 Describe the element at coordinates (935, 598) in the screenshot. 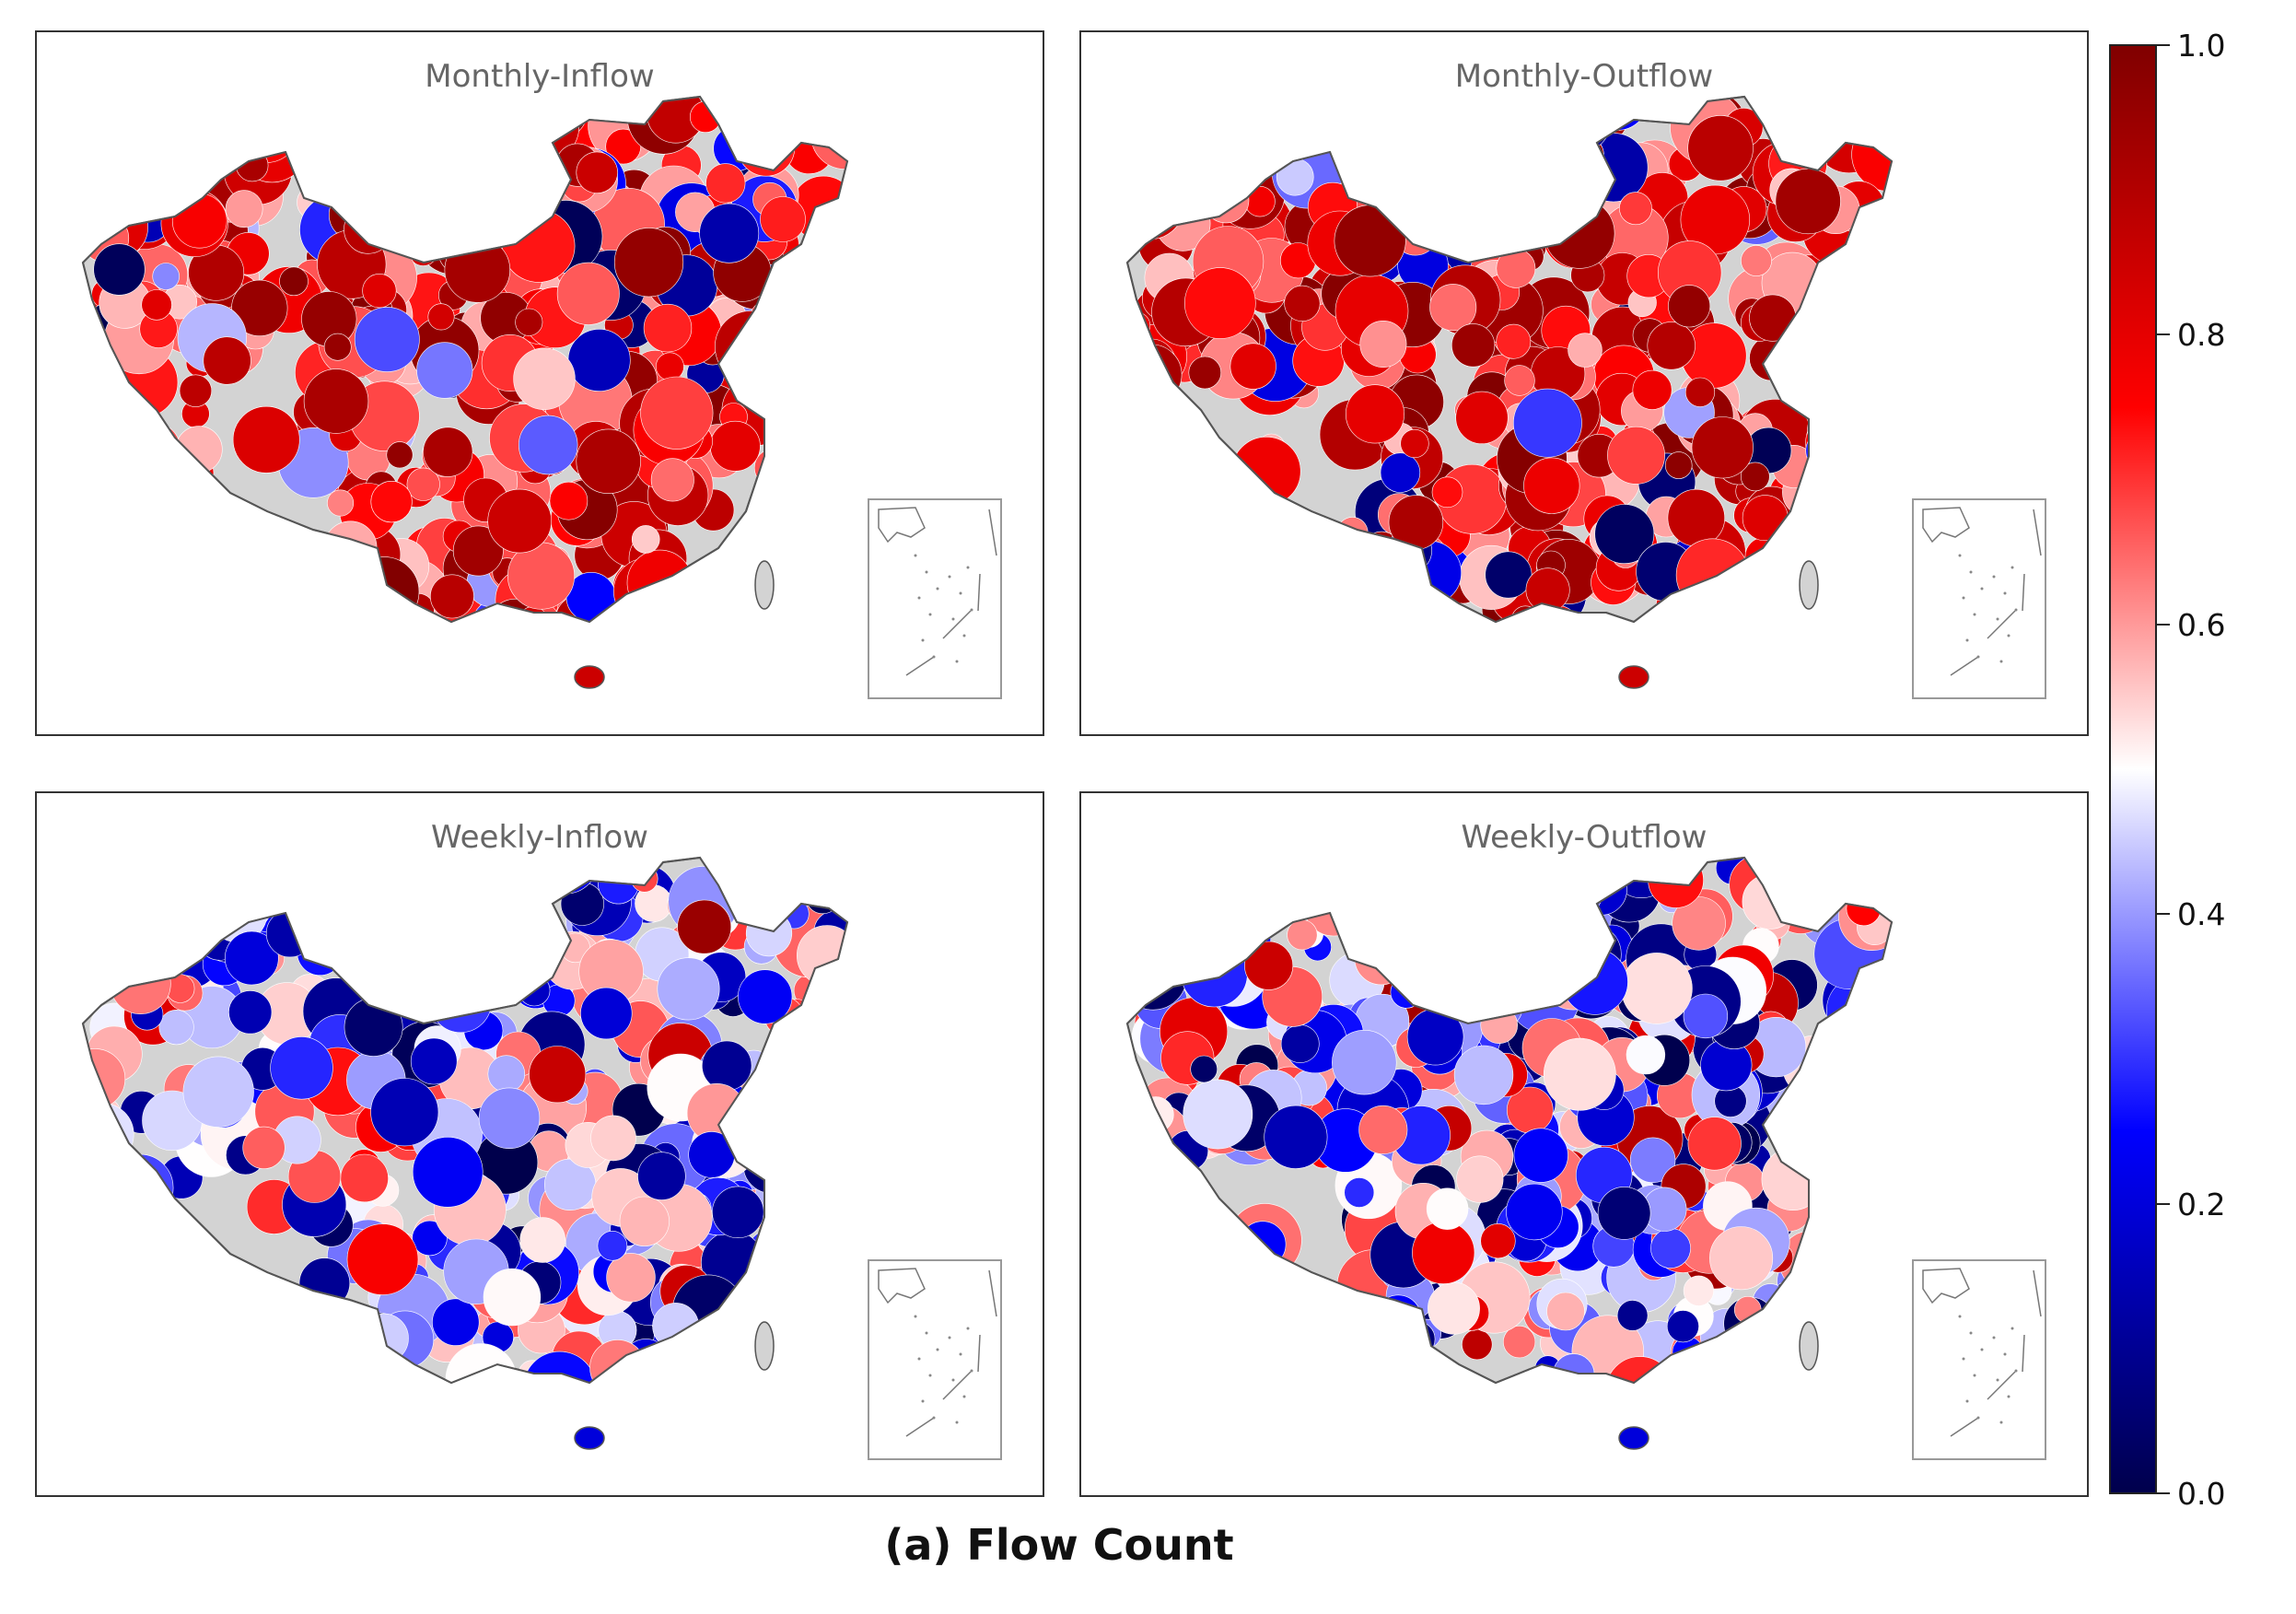

I see `south-china-sea-inset` at that location.